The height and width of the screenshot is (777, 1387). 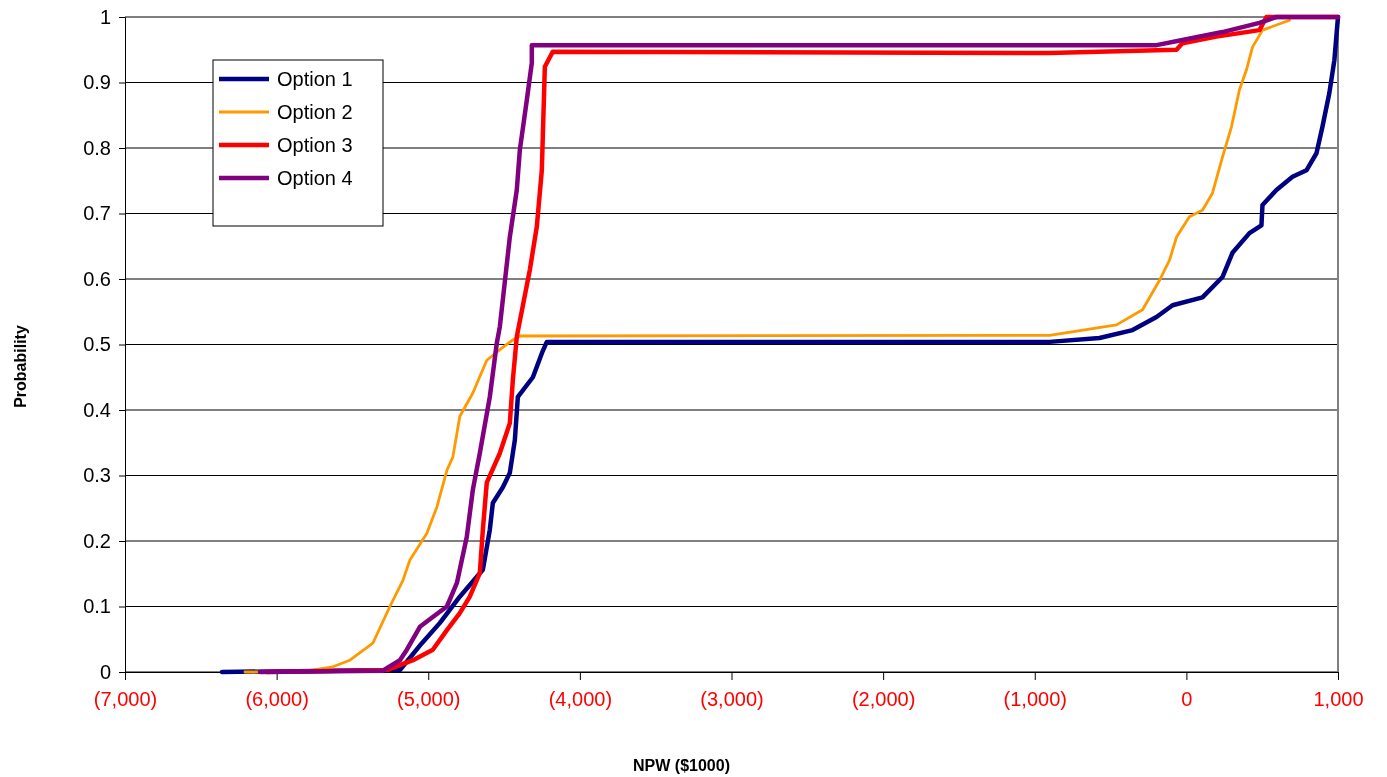 I want to click on x-tick-label: 0, so click(x=1187, y=699).